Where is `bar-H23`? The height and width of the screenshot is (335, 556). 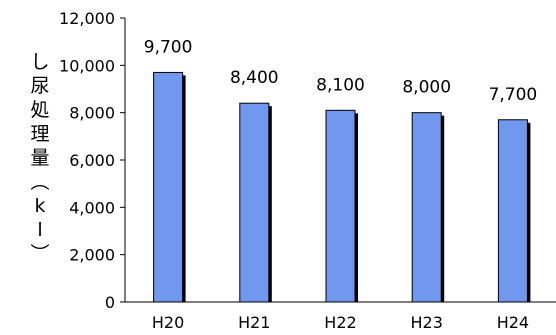
bar-H23 is located at coordinates (426, 207).